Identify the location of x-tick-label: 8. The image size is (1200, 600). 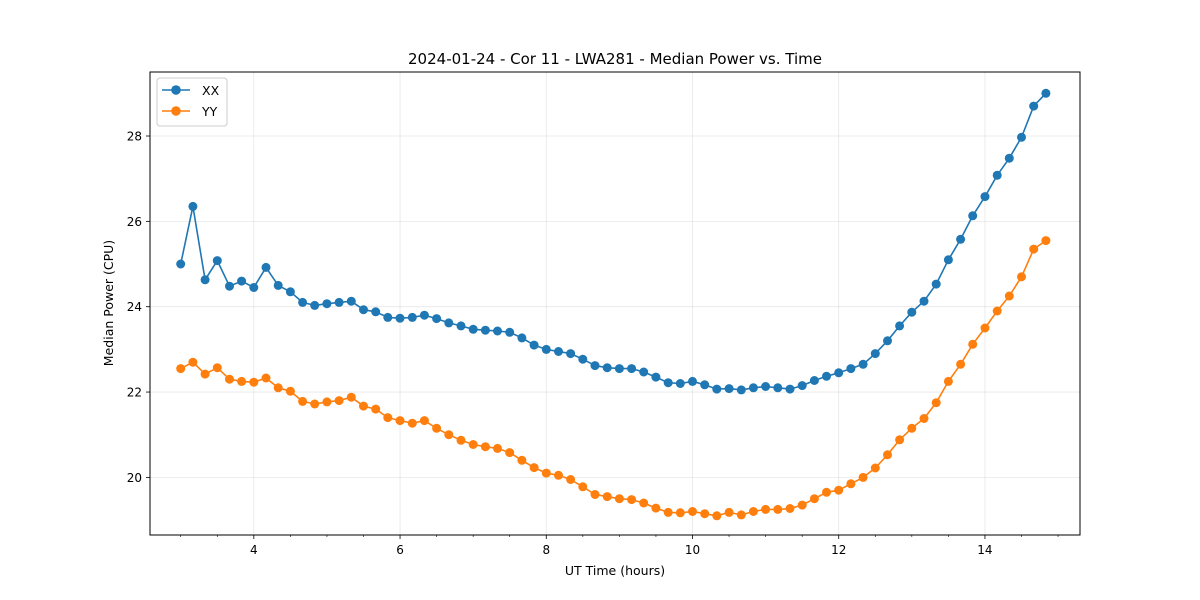
(546, 550).